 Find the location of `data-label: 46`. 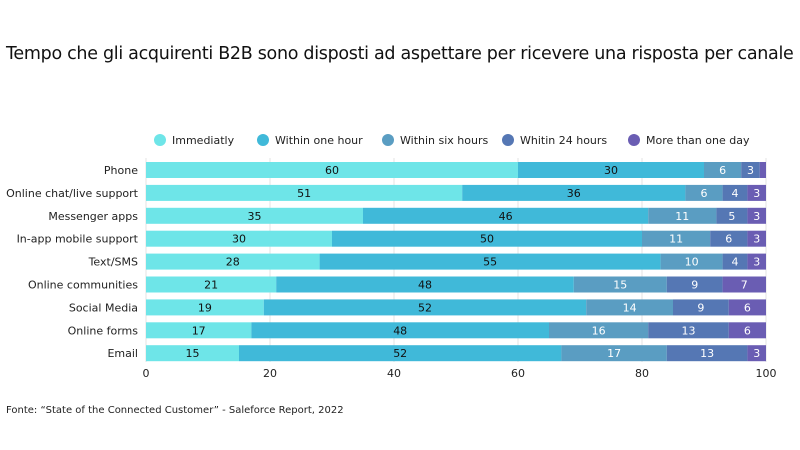

data-label: 46 is located at coordinates (506, 216).